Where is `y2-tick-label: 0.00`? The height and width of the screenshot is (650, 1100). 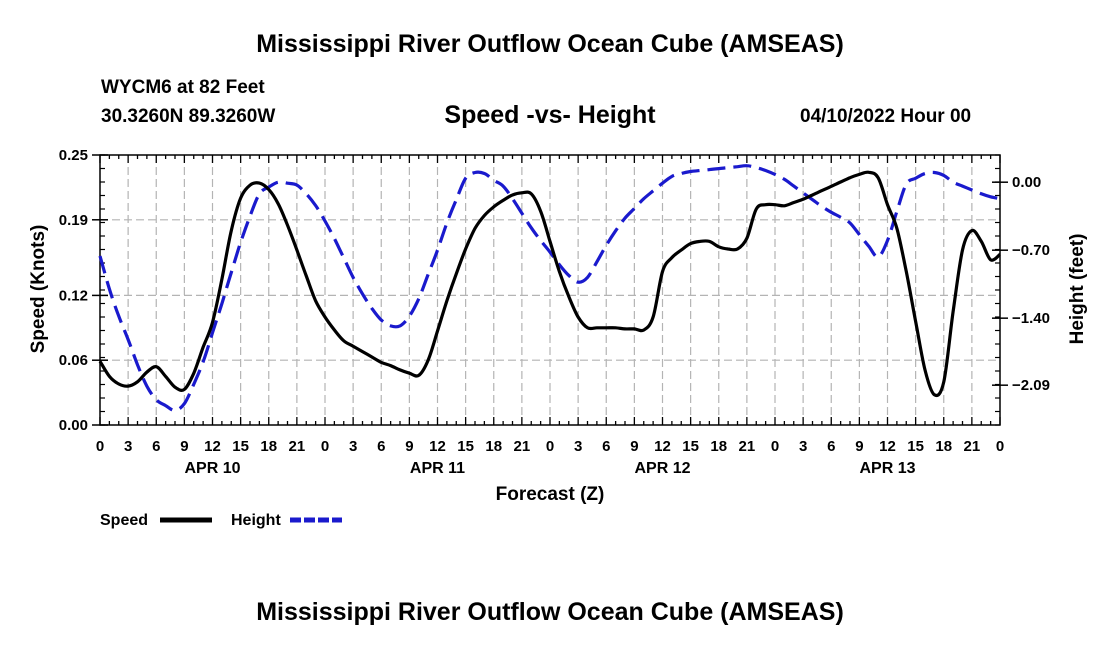
y2-tick-label: 0.00 is located at coordinates (1026, 182).